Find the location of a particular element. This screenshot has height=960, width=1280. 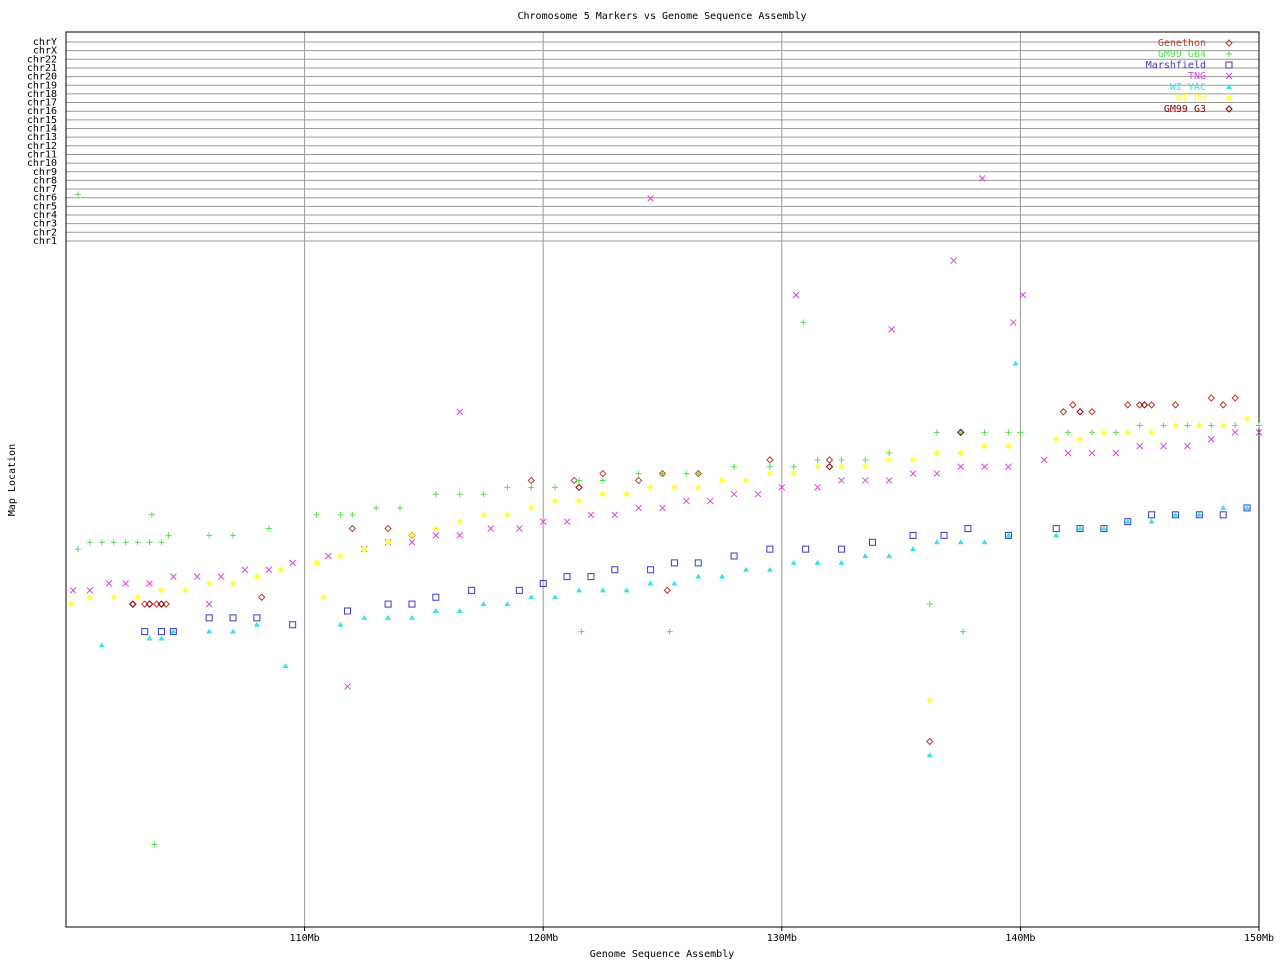

chromosome-row-label: chr15 is located at coordinates (42, 120).